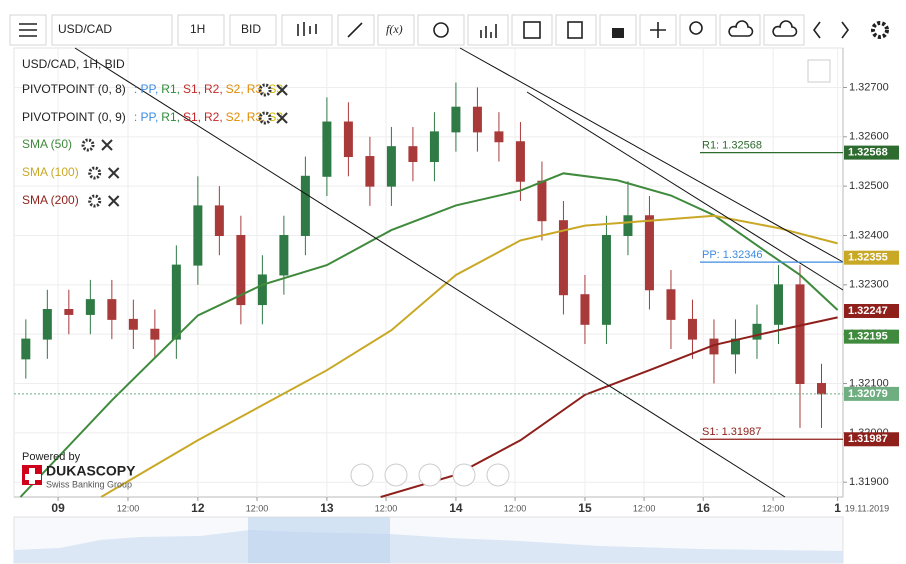 The image size is (906, 564). I want to click on side-select, so click(253, 30).